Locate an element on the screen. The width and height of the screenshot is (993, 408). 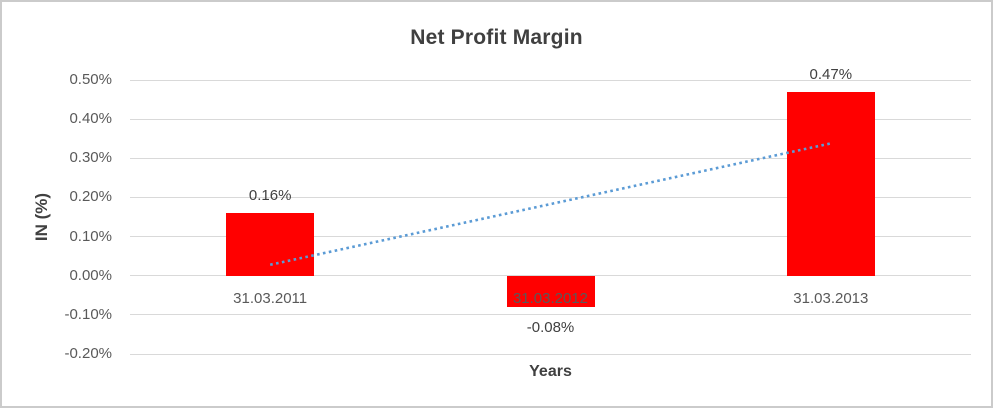
bar-data-label: 0.47% is located at coordinates (831, 74).